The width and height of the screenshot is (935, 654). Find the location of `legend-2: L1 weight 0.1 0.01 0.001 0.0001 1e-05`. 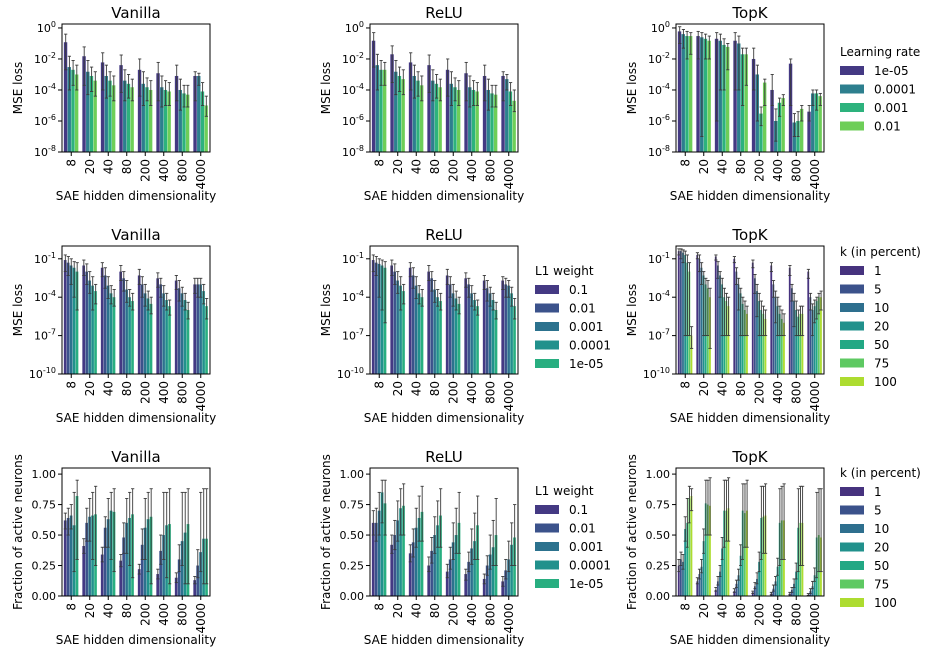

legend-2: L1 weight 0.1 0.01 0.001 0.0001 1e-05 is located at coordinates (573, 317).